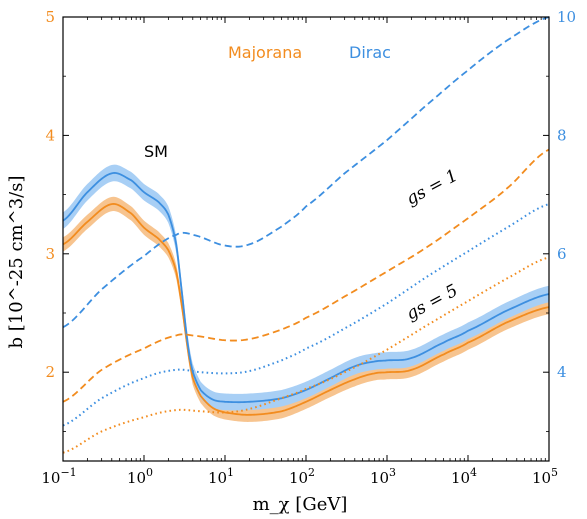 The width and height of the screenshot is (587, 519). Describe the element at coordinates (383, 476) in the screenshot. I see `x-tick-label: 10³` at that location.